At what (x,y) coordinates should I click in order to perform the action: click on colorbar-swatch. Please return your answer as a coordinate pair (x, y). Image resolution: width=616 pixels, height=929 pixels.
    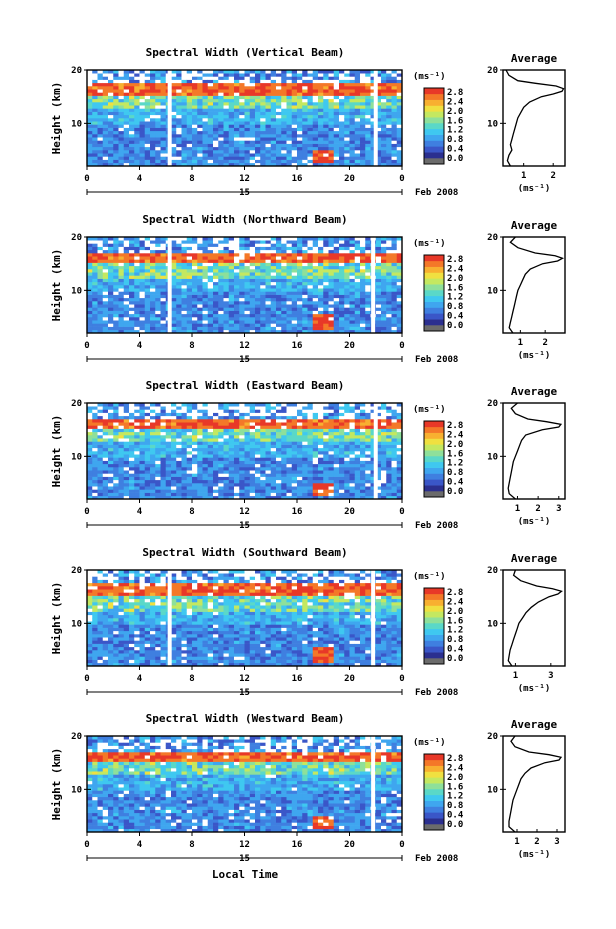
    Looking at the image, I should click on (434, 310).